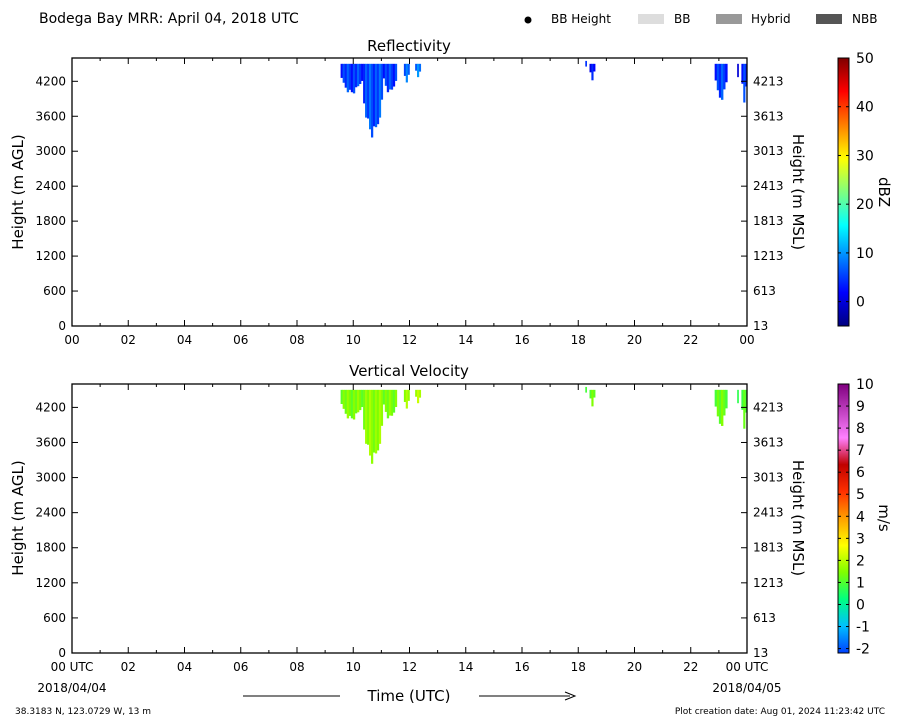 The image size is (900, 725). What do you see at coordinates (768, 513) in the screenshot?
I see `y-right-tick-label: 2413` at bounding box center [768, 513].